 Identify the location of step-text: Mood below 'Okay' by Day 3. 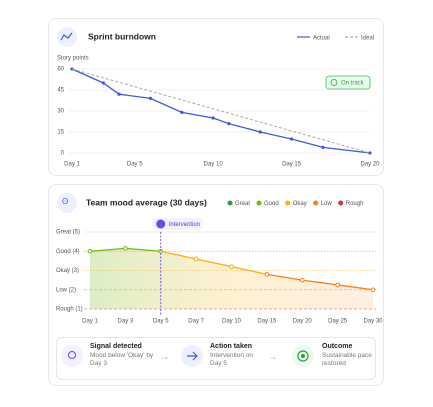
(122, 359).